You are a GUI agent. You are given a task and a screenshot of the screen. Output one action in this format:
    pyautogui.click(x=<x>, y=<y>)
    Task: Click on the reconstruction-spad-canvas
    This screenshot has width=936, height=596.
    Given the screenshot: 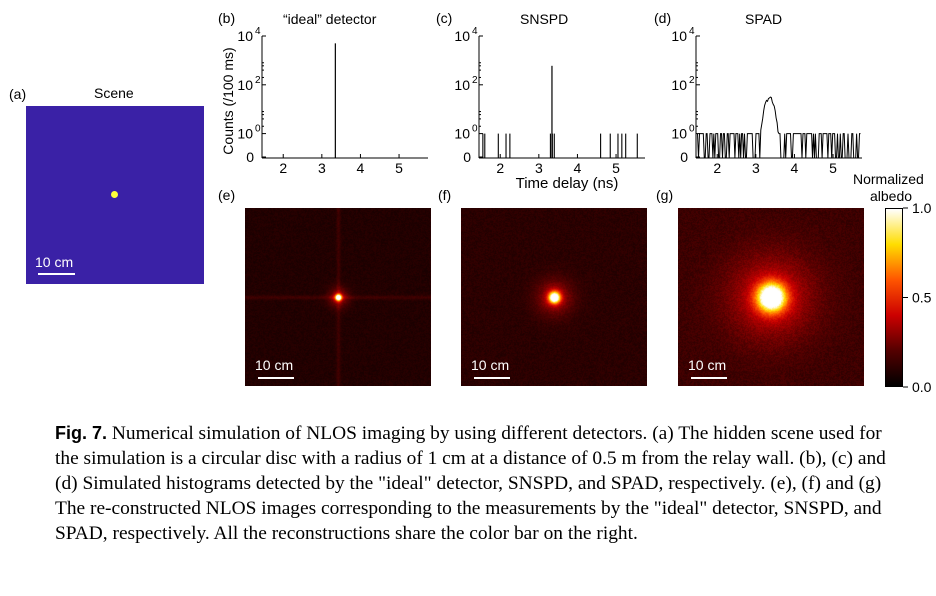 What is the action you would take?
    pyautogui.click(x=771, y=297)
    